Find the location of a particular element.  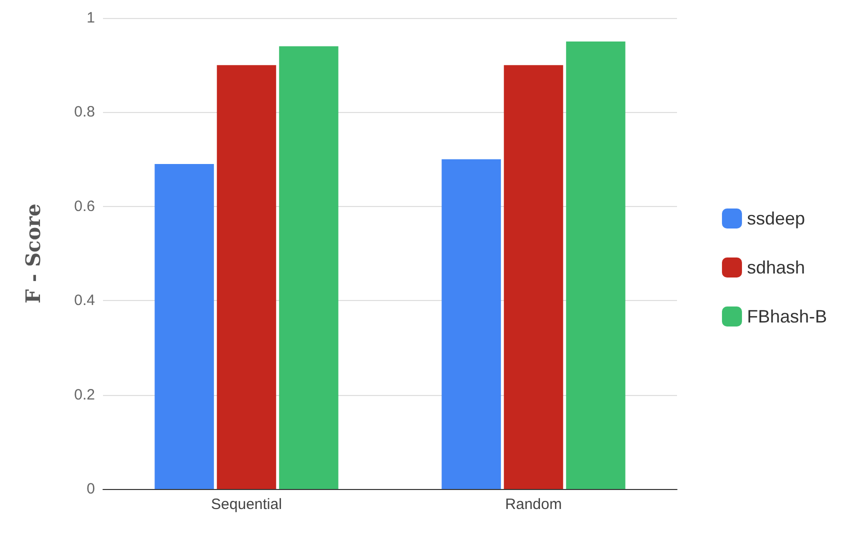

legend-label: ssdeep is located at coordinates (776, 218).